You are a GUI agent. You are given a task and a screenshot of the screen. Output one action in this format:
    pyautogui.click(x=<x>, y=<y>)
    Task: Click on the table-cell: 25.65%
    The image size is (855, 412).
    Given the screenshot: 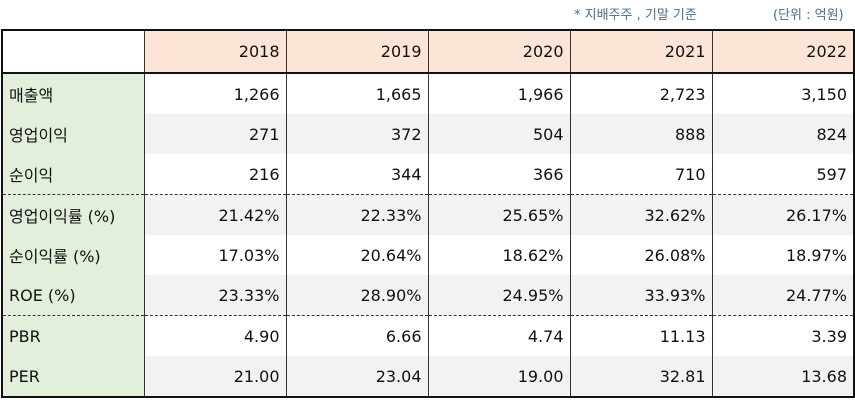 What is the action you would take?
    pyautogui.click(x=499, y=214)
    